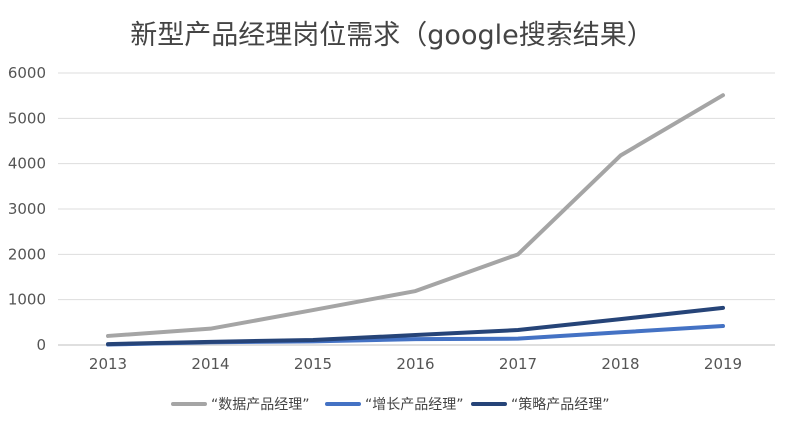 The image size is (800, 430). I want to click on x-tick-label: 2014, so click(210, 364).